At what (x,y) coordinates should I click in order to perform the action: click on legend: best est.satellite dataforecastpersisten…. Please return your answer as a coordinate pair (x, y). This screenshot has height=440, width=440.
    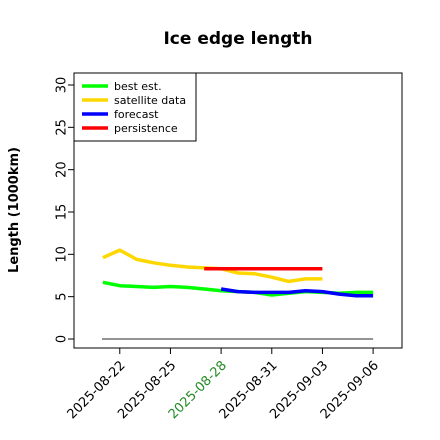
    Looking at the image, I should click on (135, 107).